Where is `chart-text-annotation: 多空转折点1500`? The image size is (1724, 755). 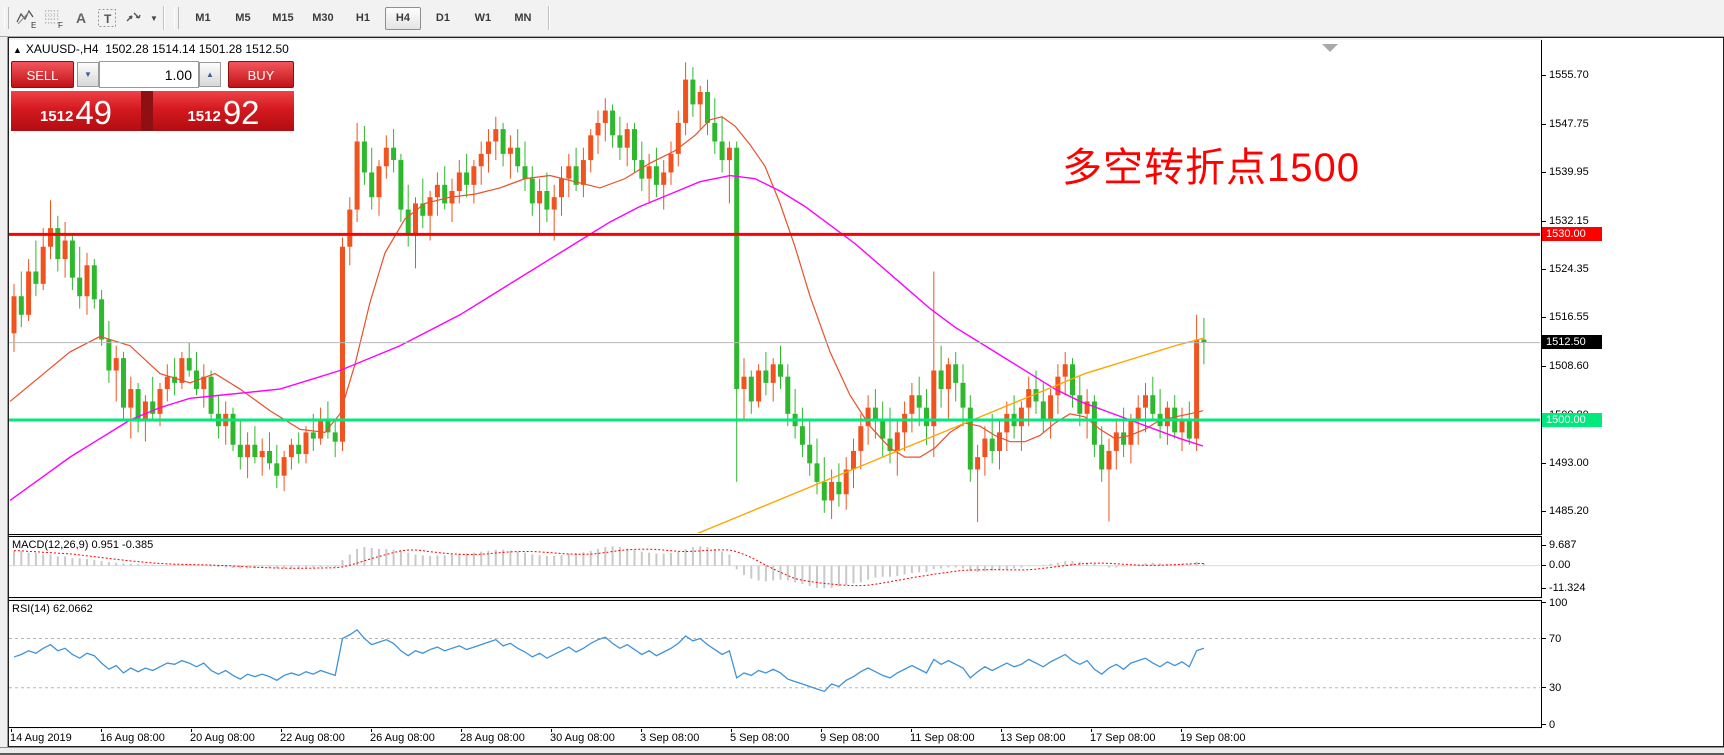 chart-text-annotation: 多空转折点1500 is located at coordinates (1211, 168).